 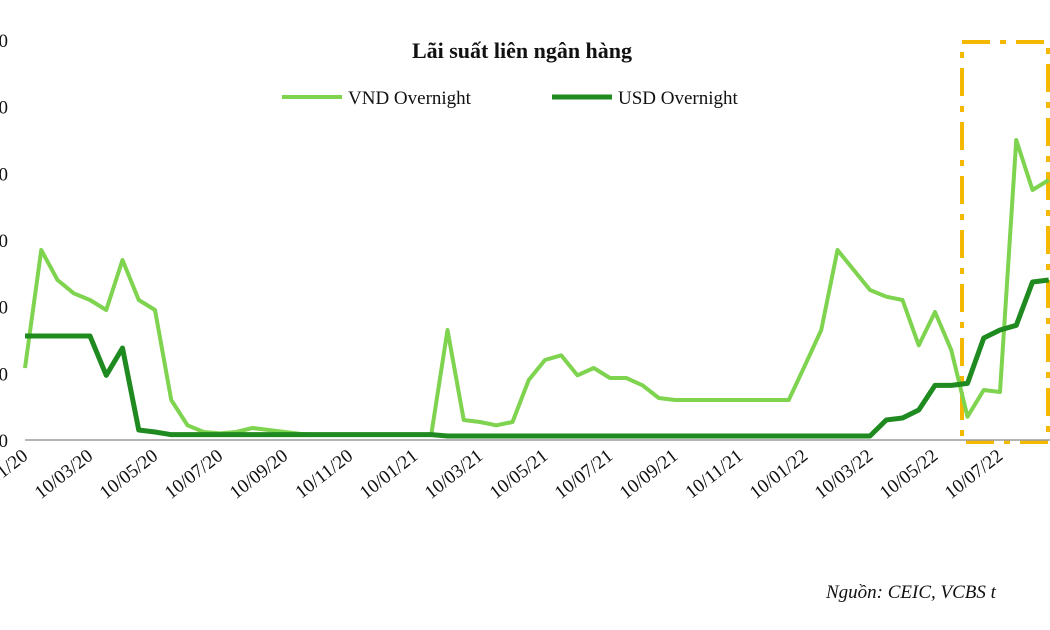 What do you see at coordinates (909, 474) in the screenshot?
I see `x-tick-label: 10/05/22` at bounding box center [909, 474].